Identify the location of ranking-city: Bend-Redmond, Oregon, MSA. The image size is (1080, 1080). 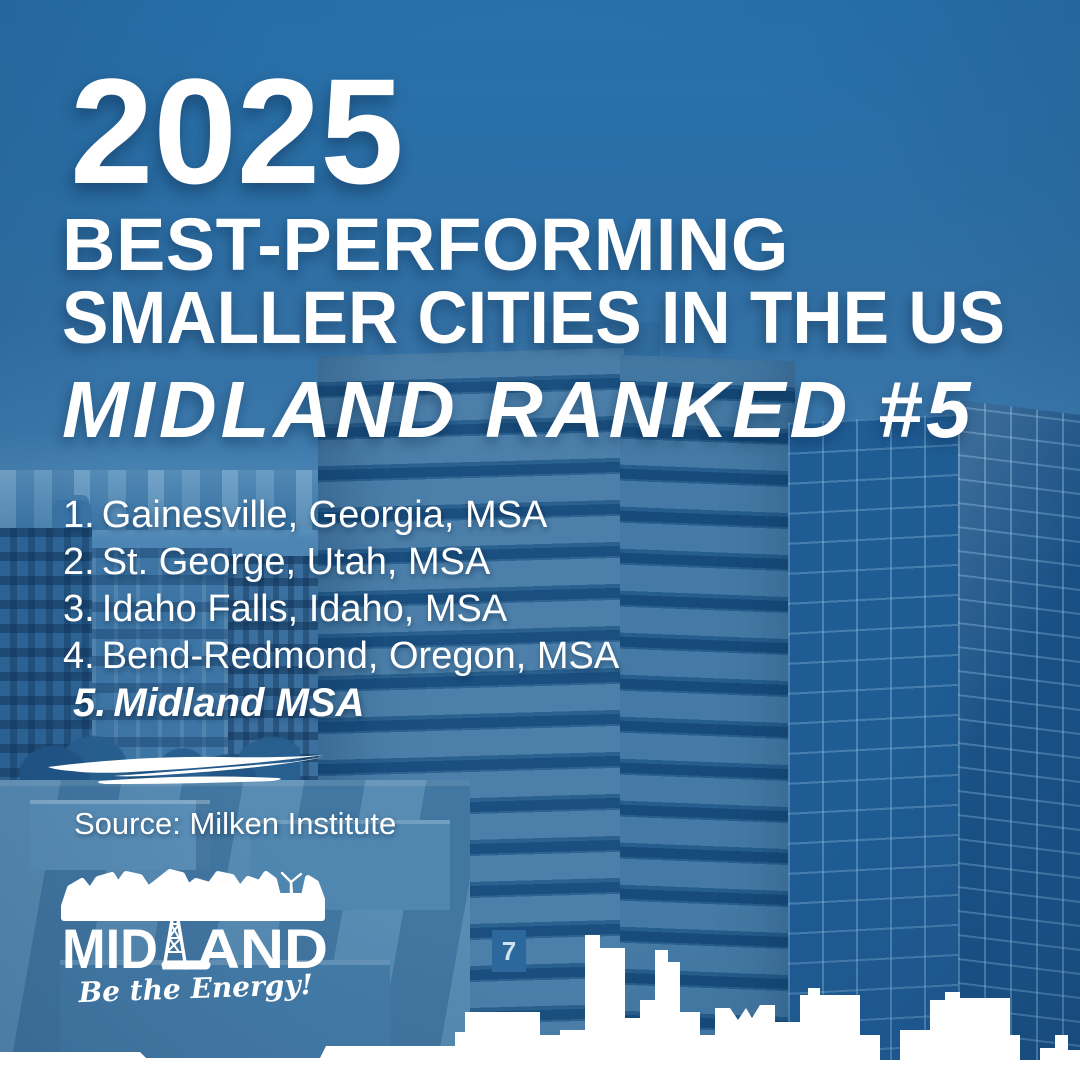
(360, 656).